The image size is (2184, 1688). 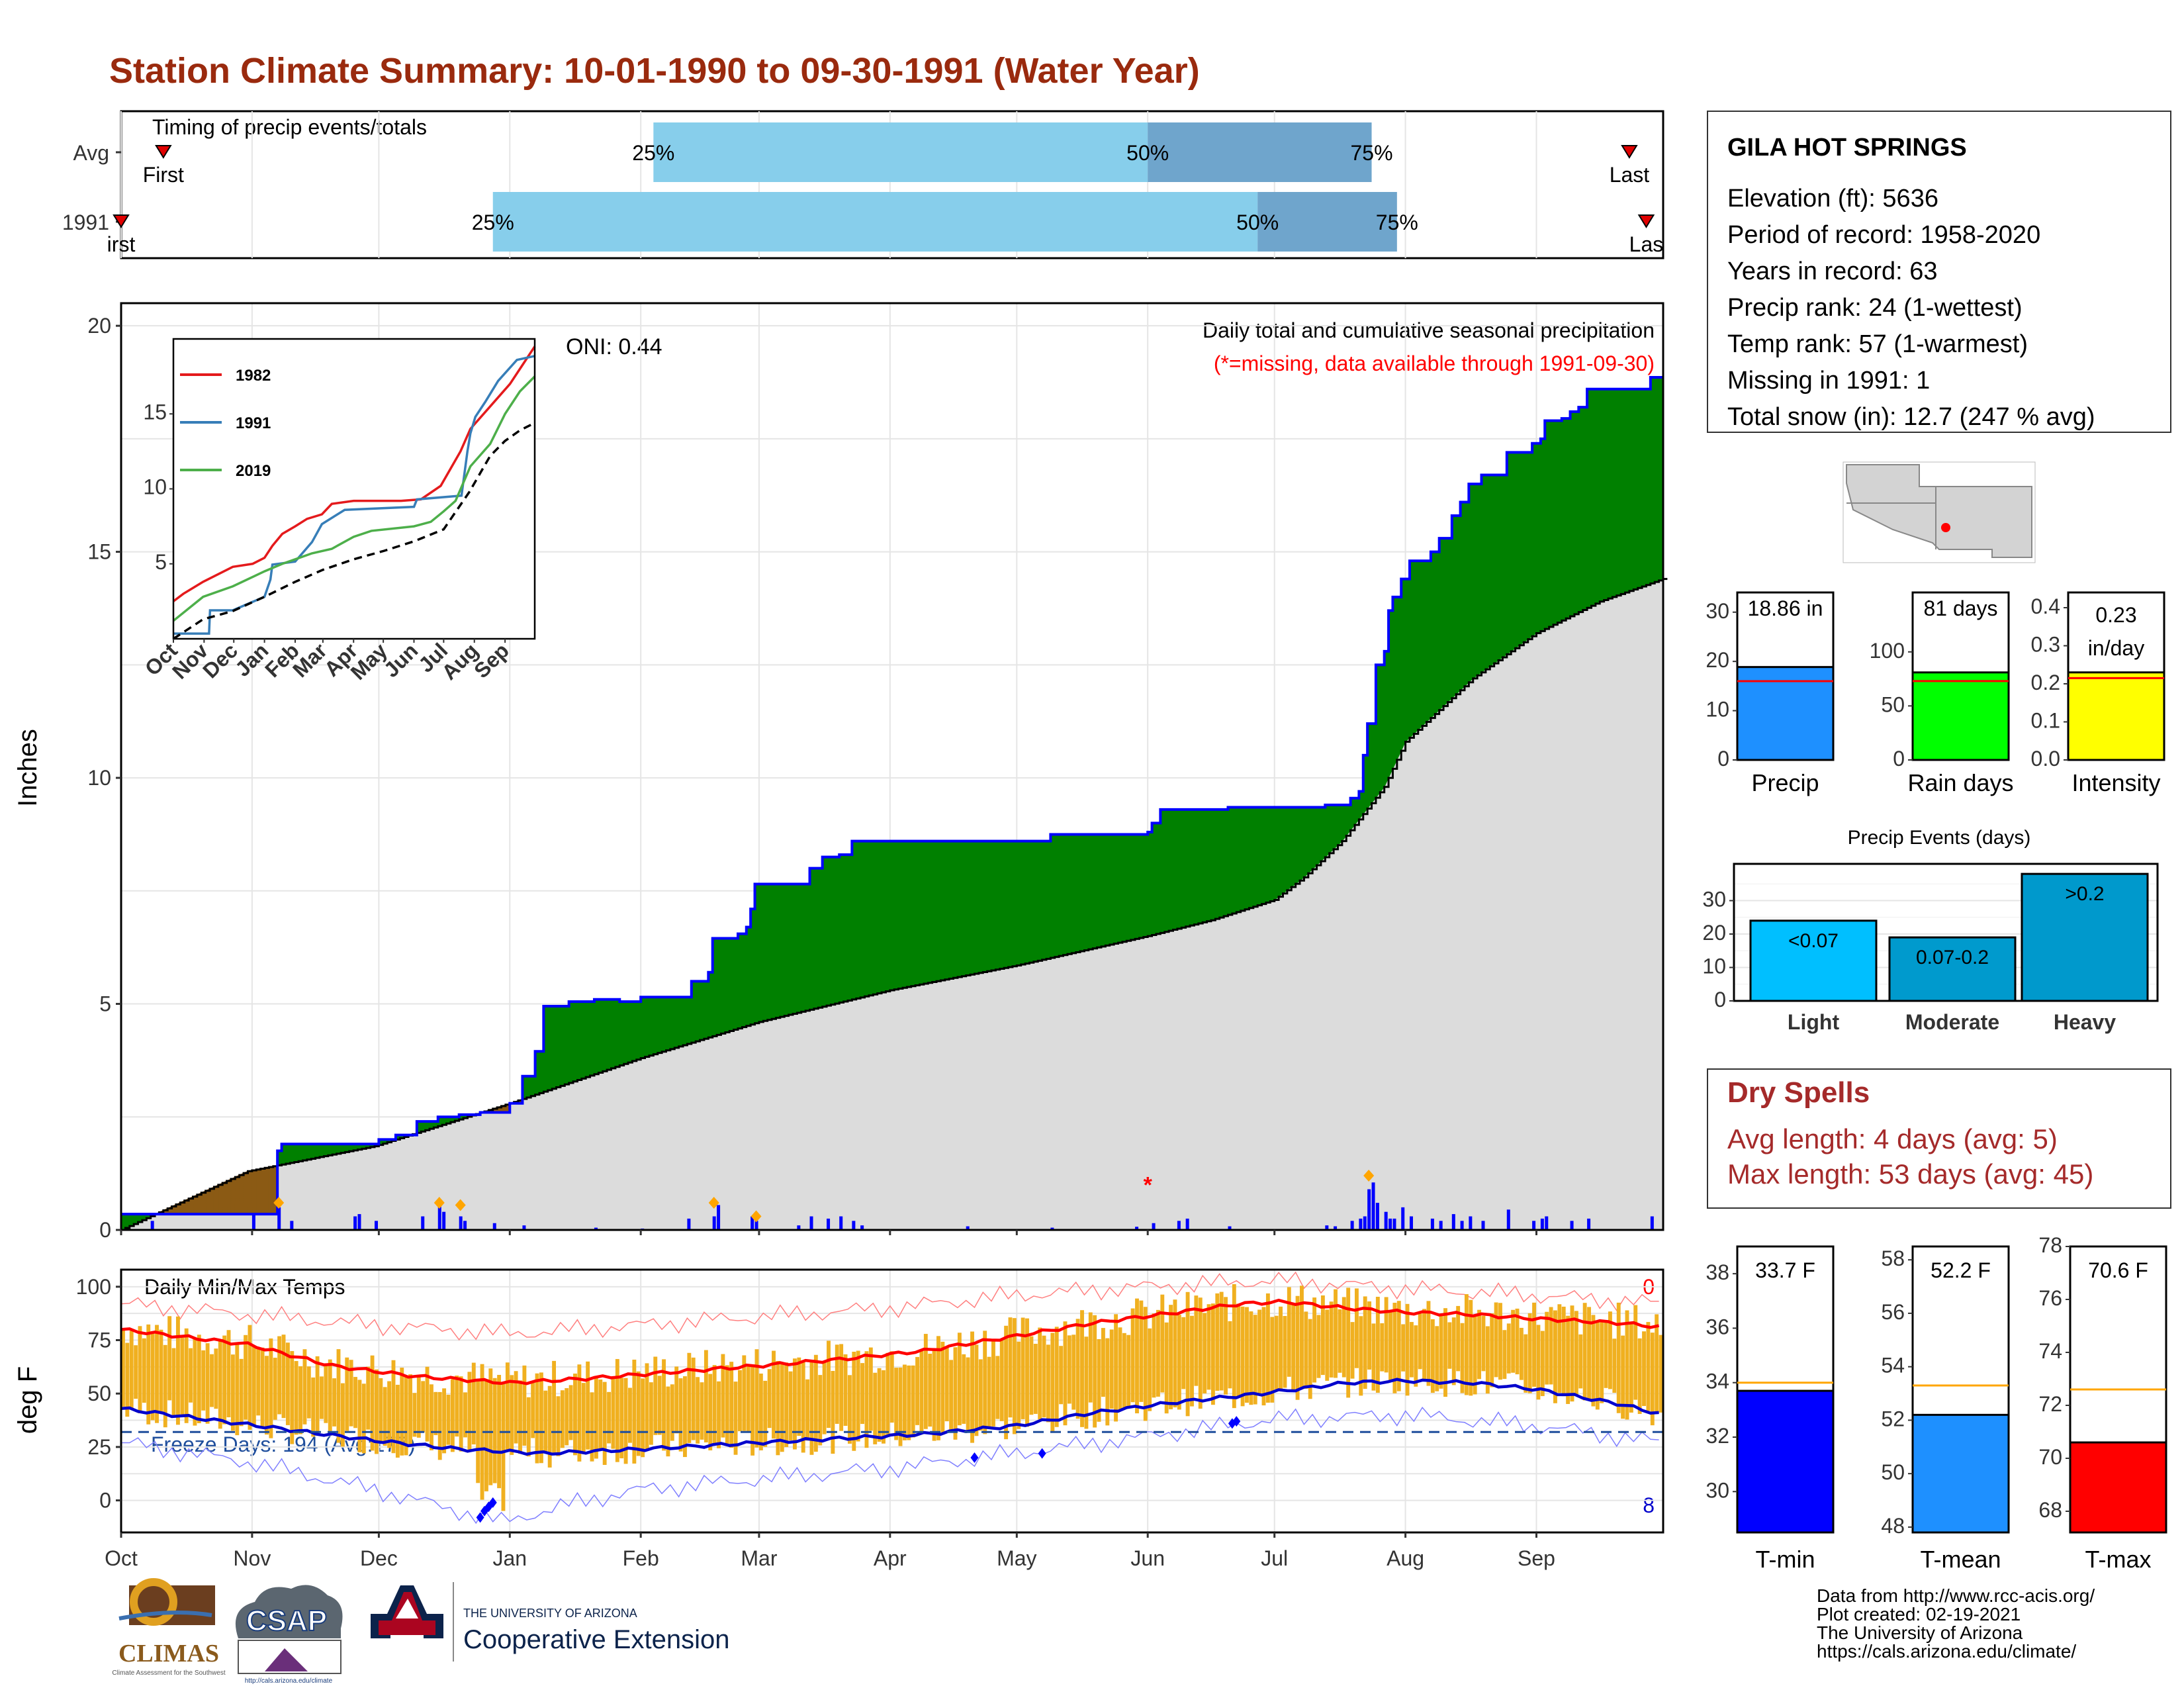 What do you see at coordinates (289, 1635) in the screenshot?
I see `csap-logo: CSAP http://cals.arizona.edu/climate` at bounding box center [289, 1635].